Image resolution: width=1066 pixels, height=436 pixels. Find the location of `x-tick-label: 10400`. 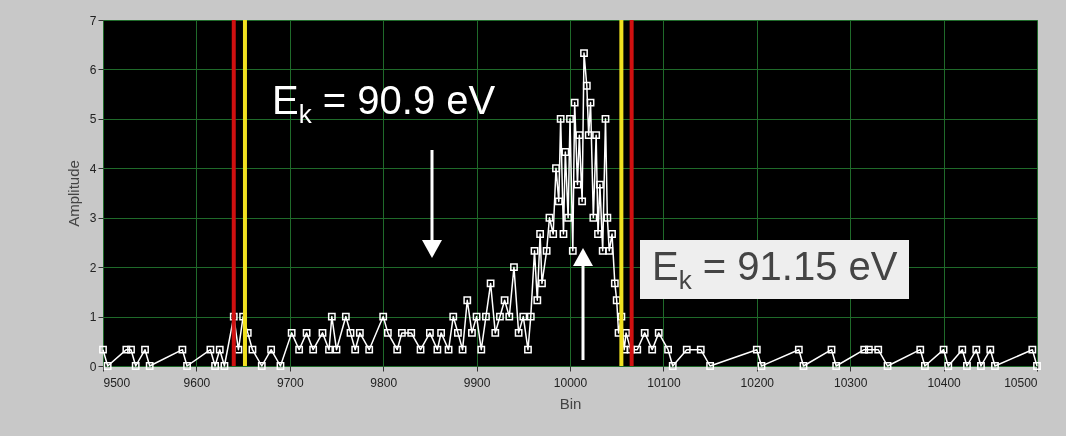

x-tick-label: 10400 is located at coordinates (944, 382).